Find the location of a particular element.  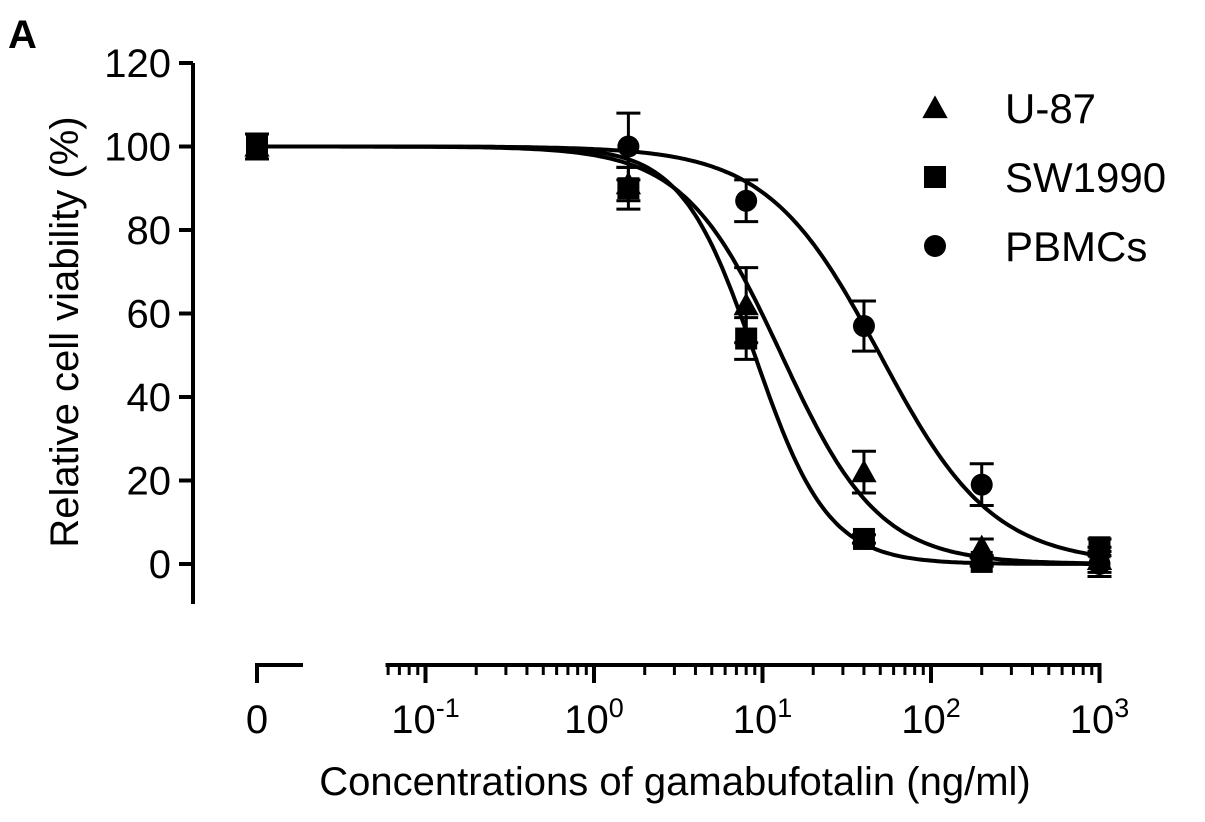

x-axis: 0 10⁻¹ 10⁰ 10¹ 10² 10³ is located at coordinates (688, 702).